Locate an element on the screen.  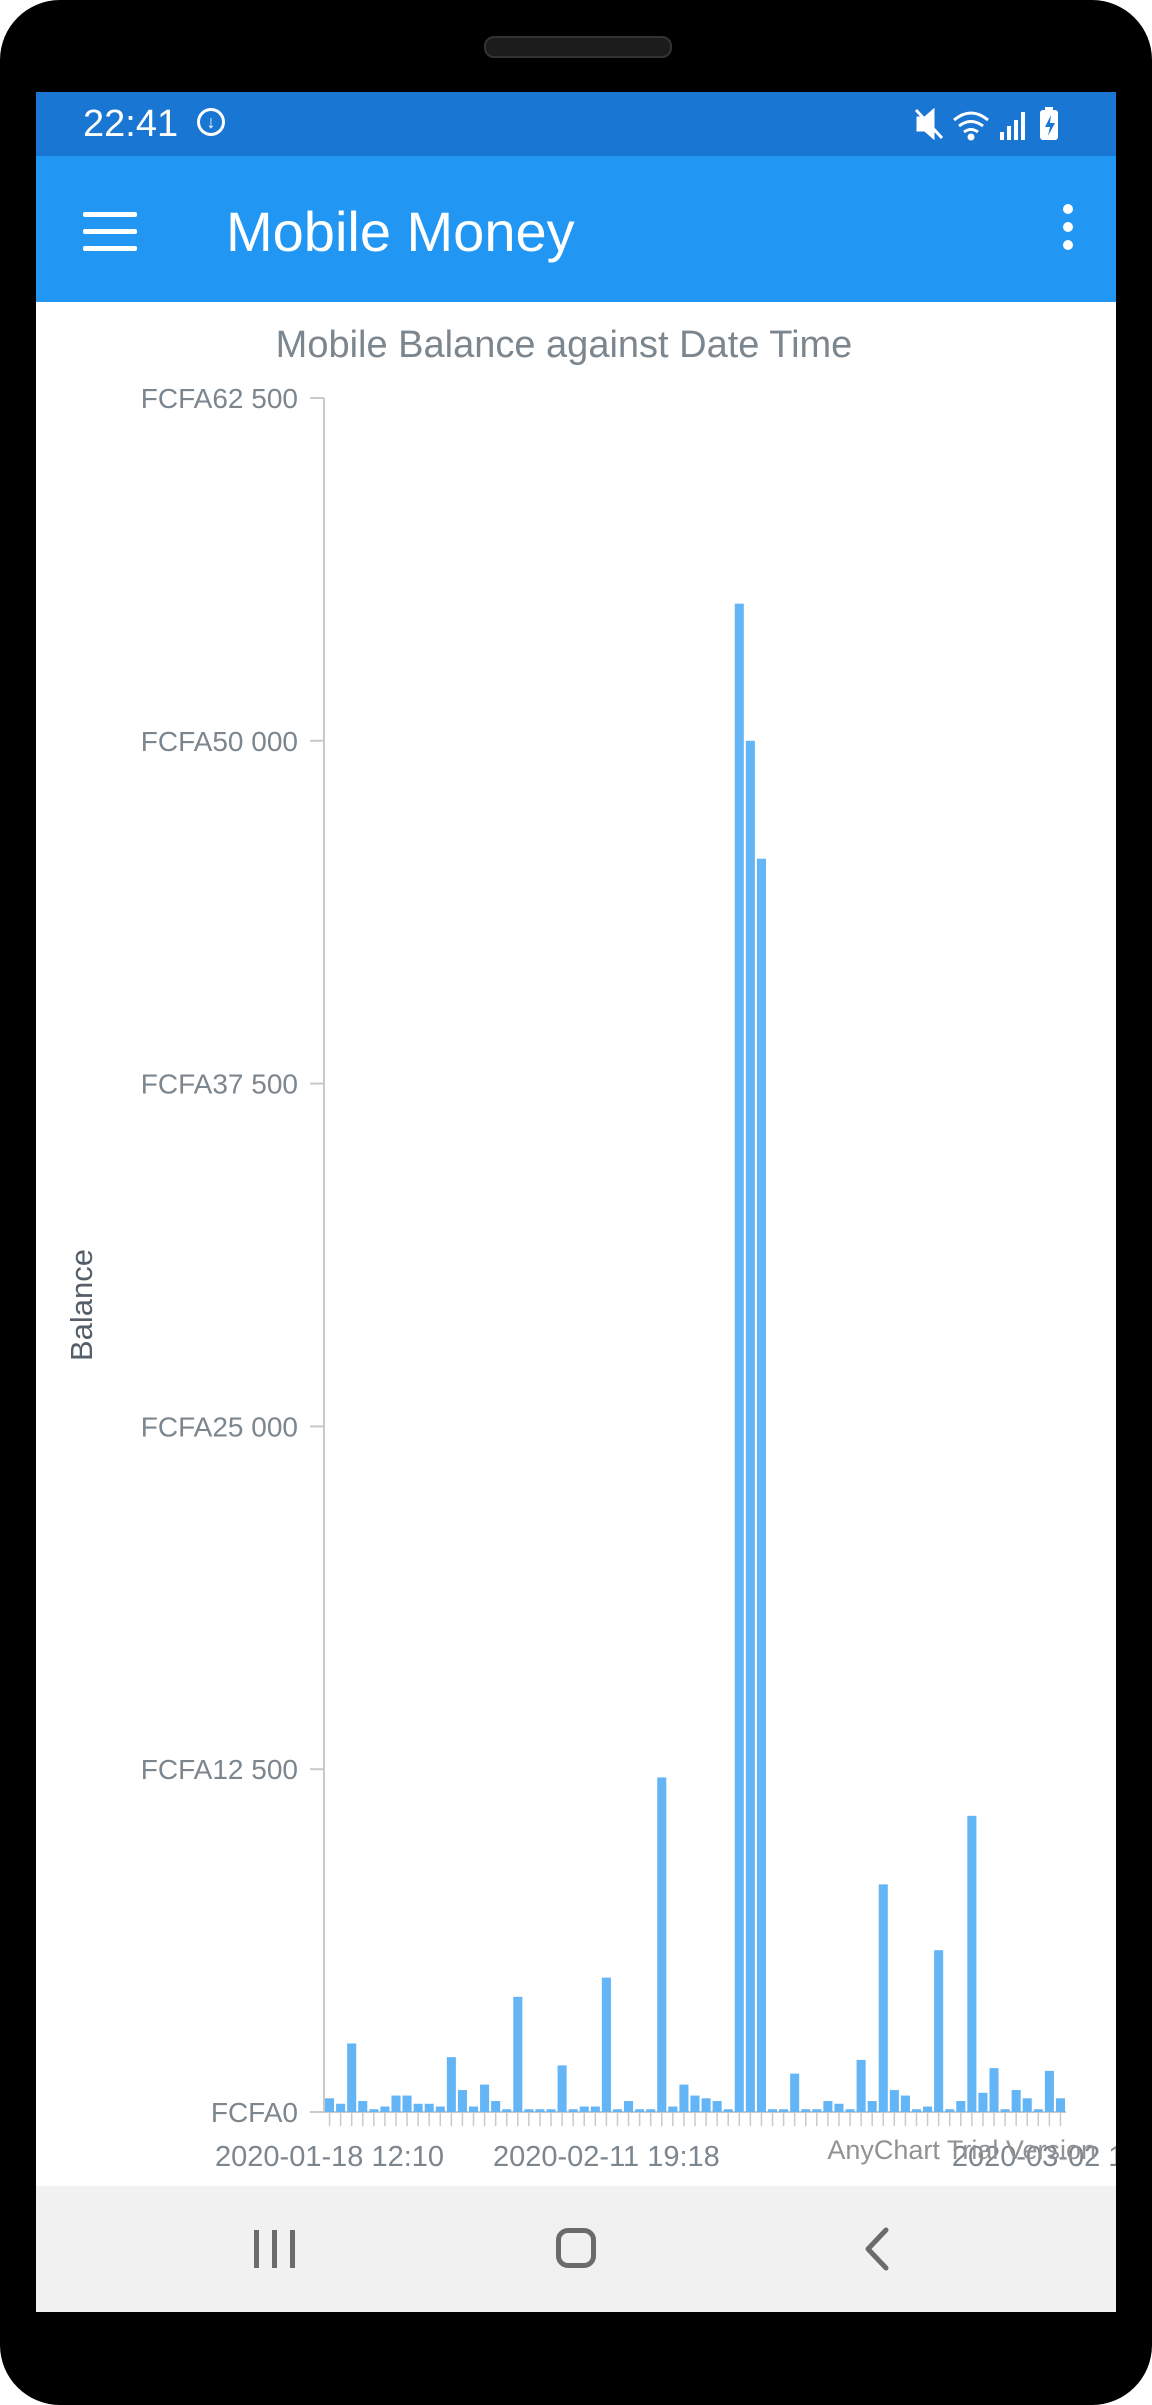
recent-apps-button is located at coordinates (275, 2249).